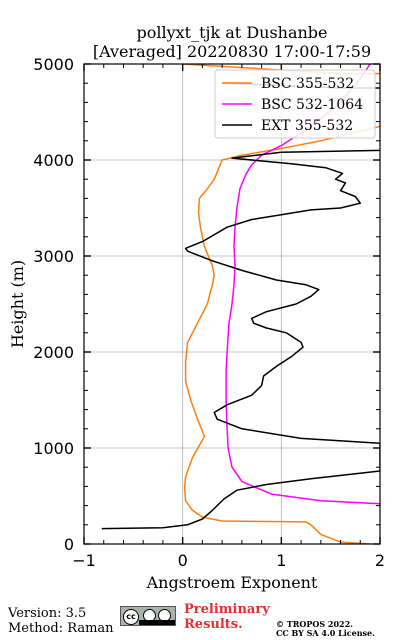 The height and width of the screenshot is (640, 400). Describe the element at coordinates (84, 560) in the screenshot. I see `x-tick-label: −1` at that location.